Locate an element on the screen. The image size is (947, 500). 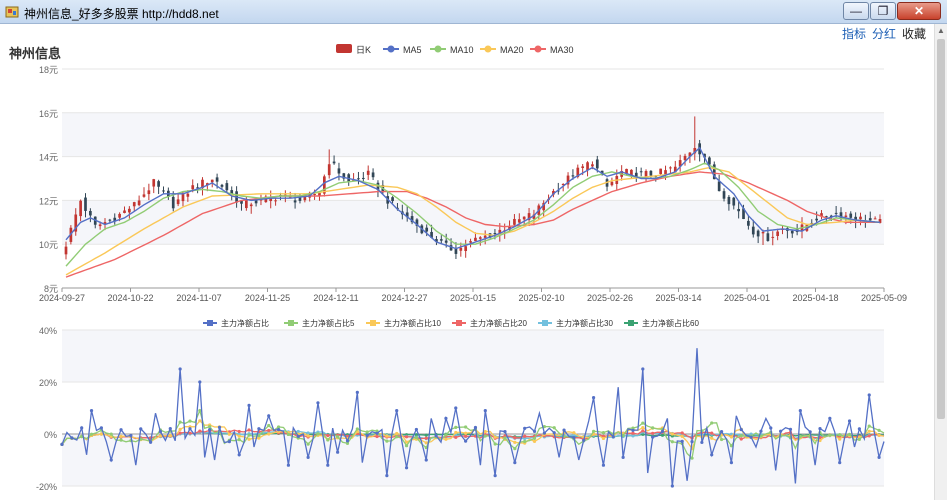
close-button: ✕ is located at coordinates (919, 11).